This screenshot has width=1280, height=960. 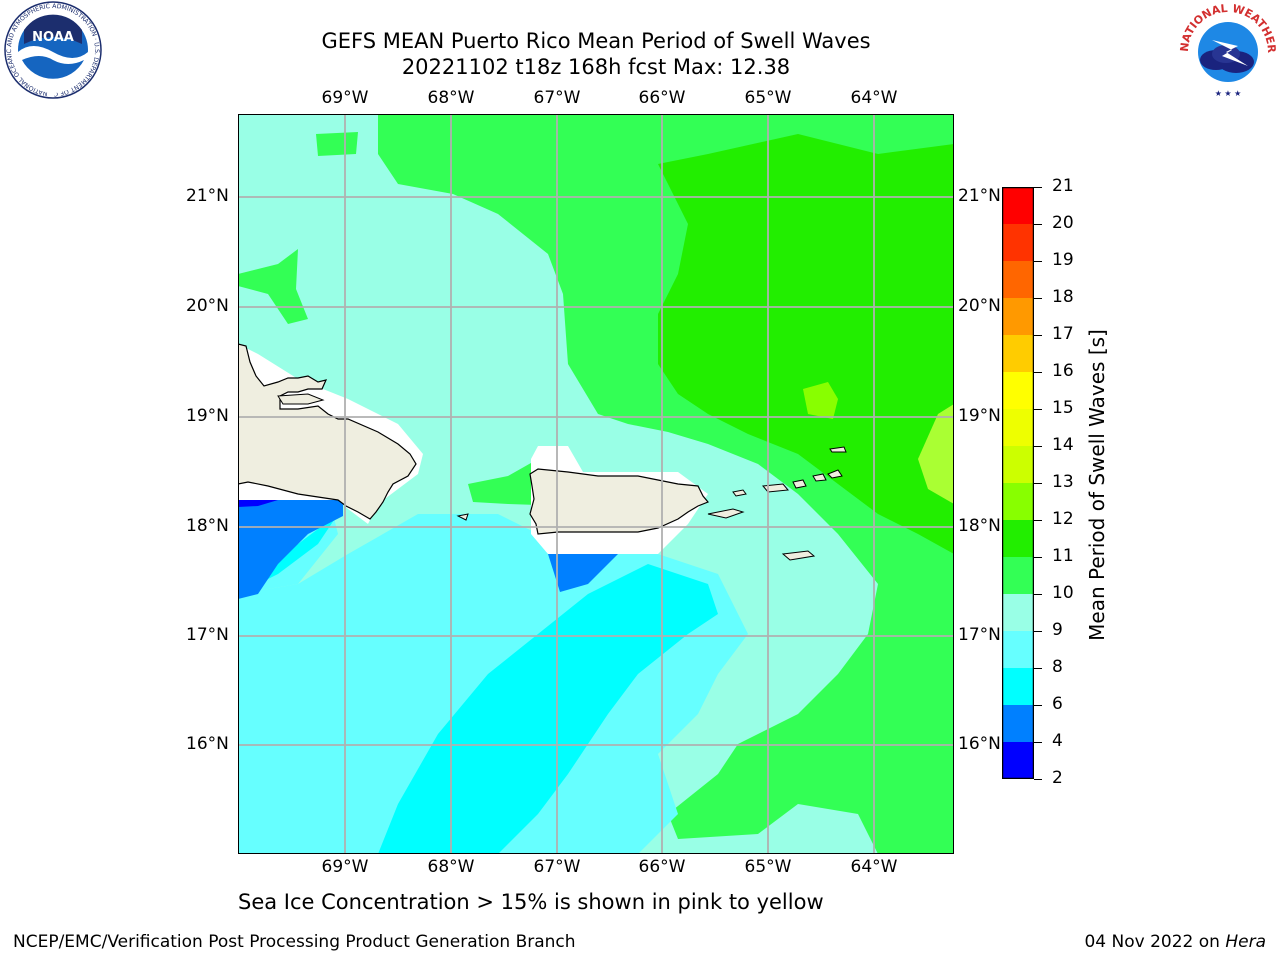 What do you see at coordinates (1245, 942) in the screenshot?
I see `footer-host: Hera` at bounding box center [1245, 942].